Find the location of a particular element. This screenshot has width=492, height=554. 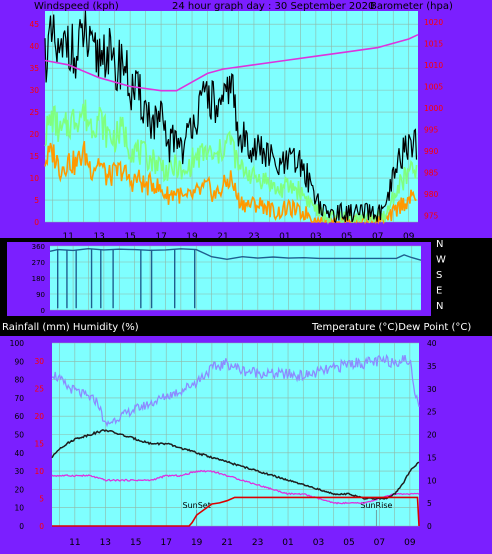

wind-tick-x: 01 is located at coordinates (284, 237).